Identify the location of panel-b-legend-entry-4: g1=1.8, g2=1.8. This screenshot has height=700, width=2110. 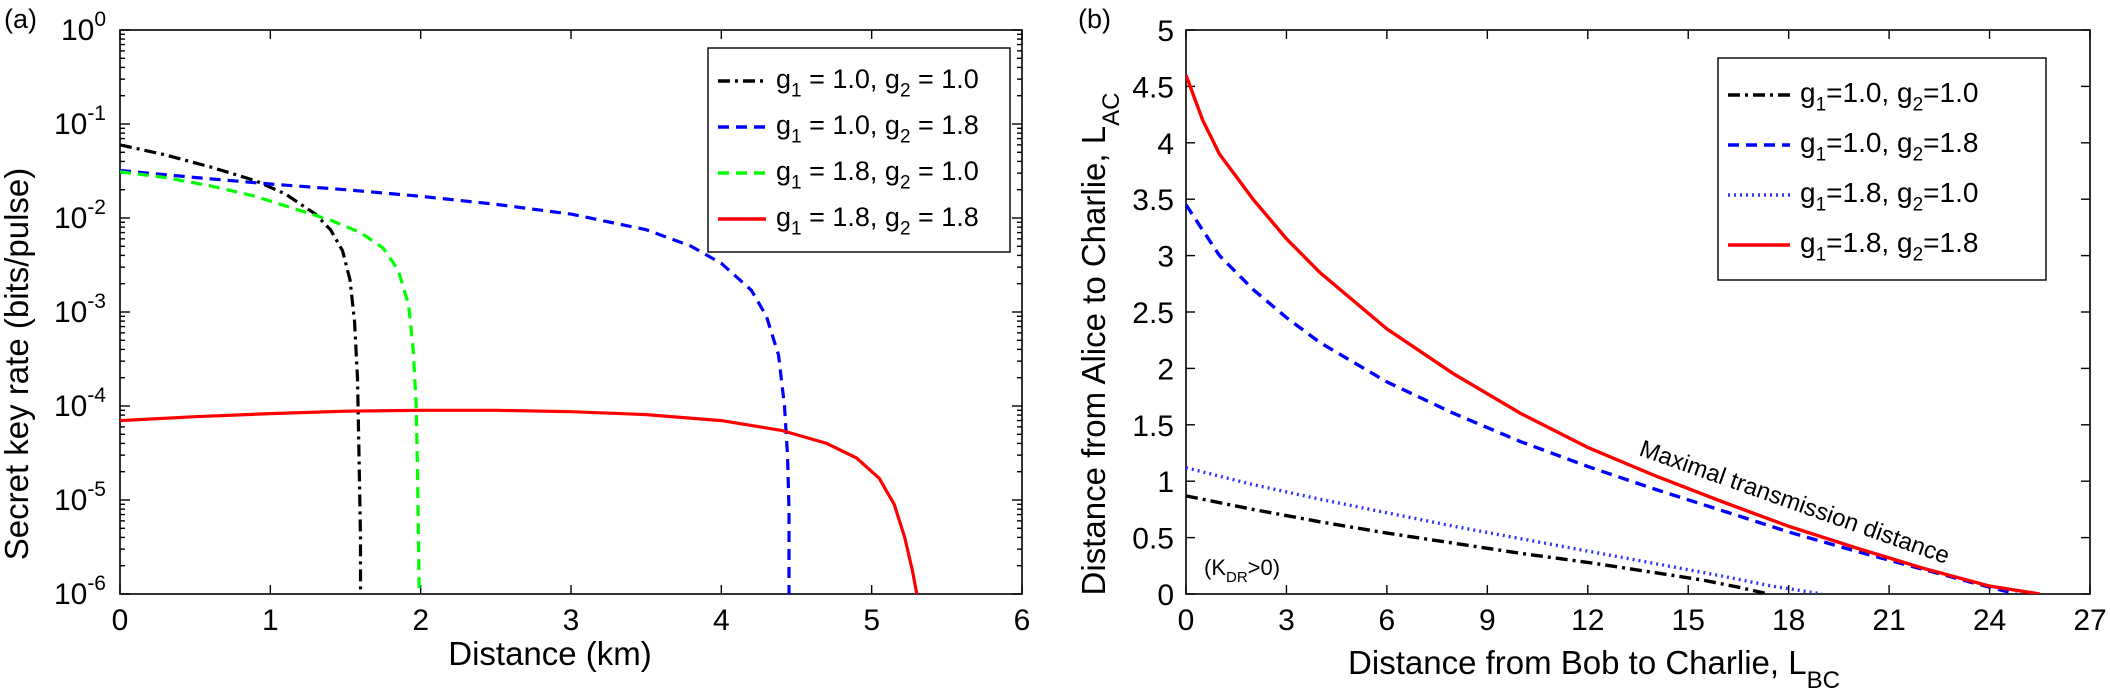
(1889, 246).